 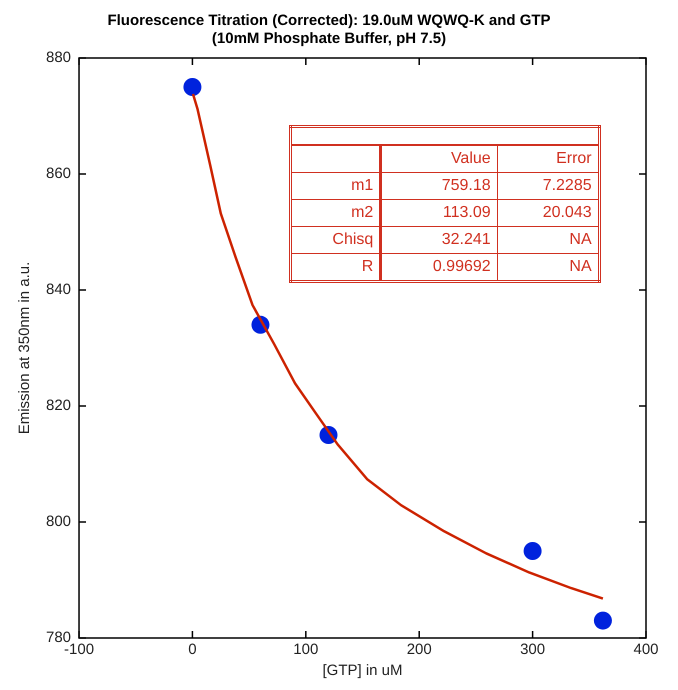 I want to click on y-tick-label: 840, so click(x=59, y=289).